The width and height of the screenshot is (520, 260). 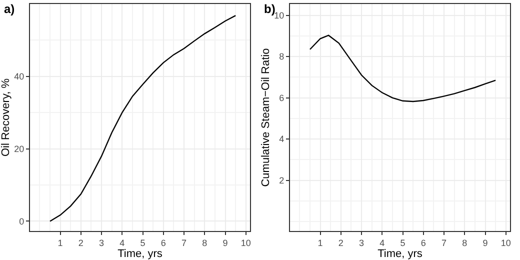 What do you see at coordinates (281, 180) in the screenshot?
I see `y-tick-label: 2` at bounding box center [281, 180].